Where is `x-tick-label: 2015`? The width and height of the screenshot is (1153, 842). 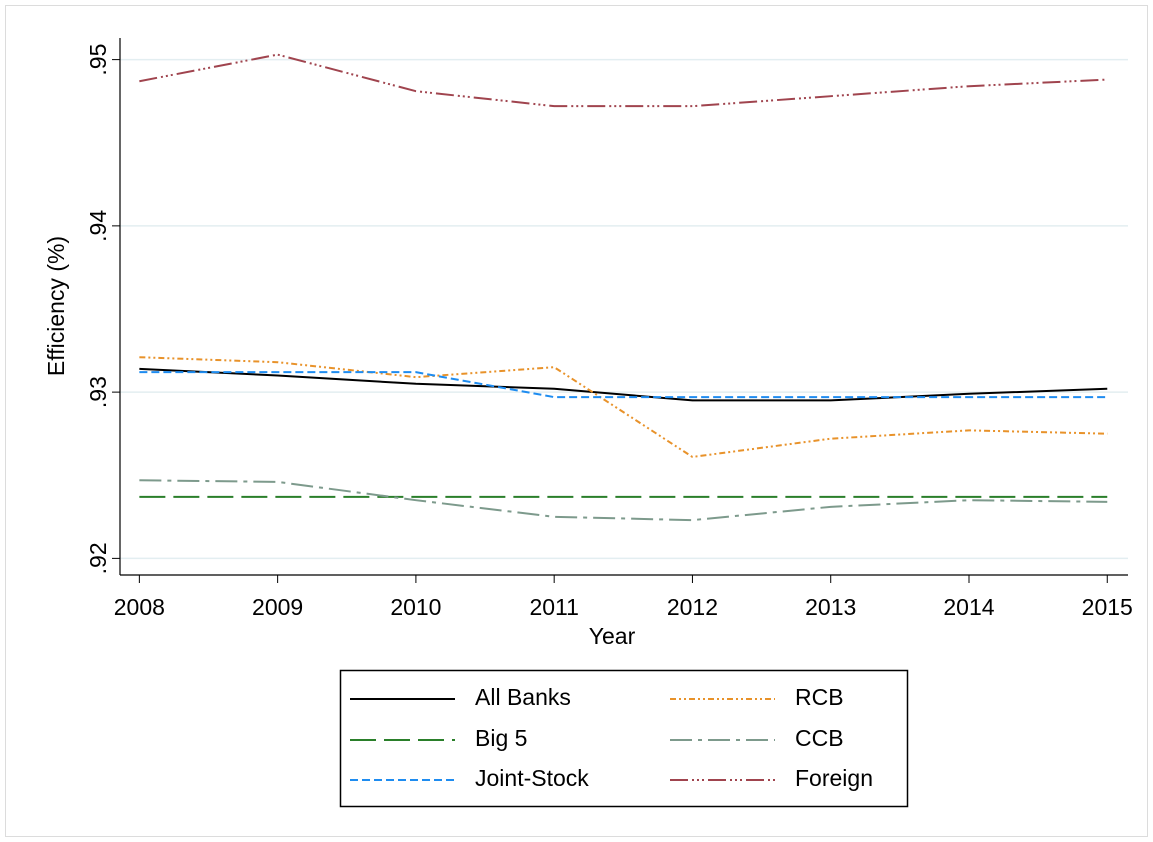 x-tick-label: 2015 is located at coordinates (1107, 607).